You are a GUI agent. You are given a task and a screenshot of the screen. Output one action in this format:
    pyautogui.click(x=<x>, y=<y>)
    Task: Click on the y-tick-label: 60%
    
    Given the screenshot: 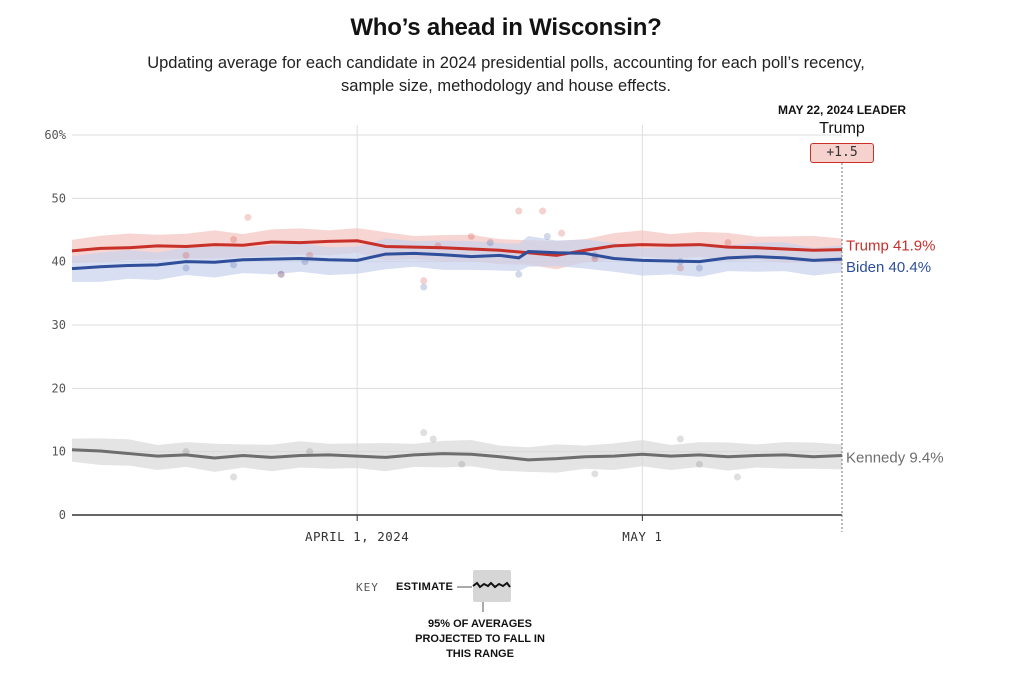 What is the action you would take?
    pyautogui.click(x=55, y=135)
    